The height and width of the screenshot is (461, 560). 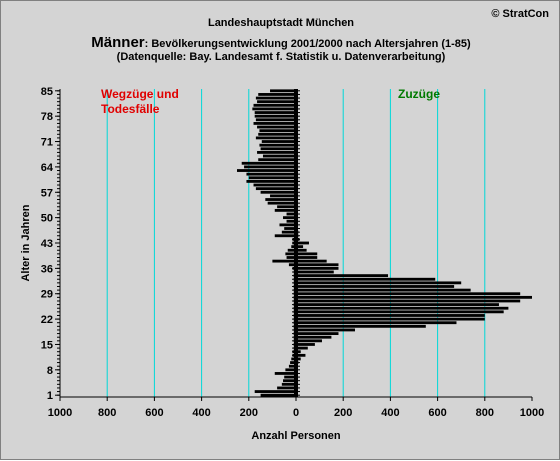 I want to click on x-tick-label: 400, so click(x=390, y=413).